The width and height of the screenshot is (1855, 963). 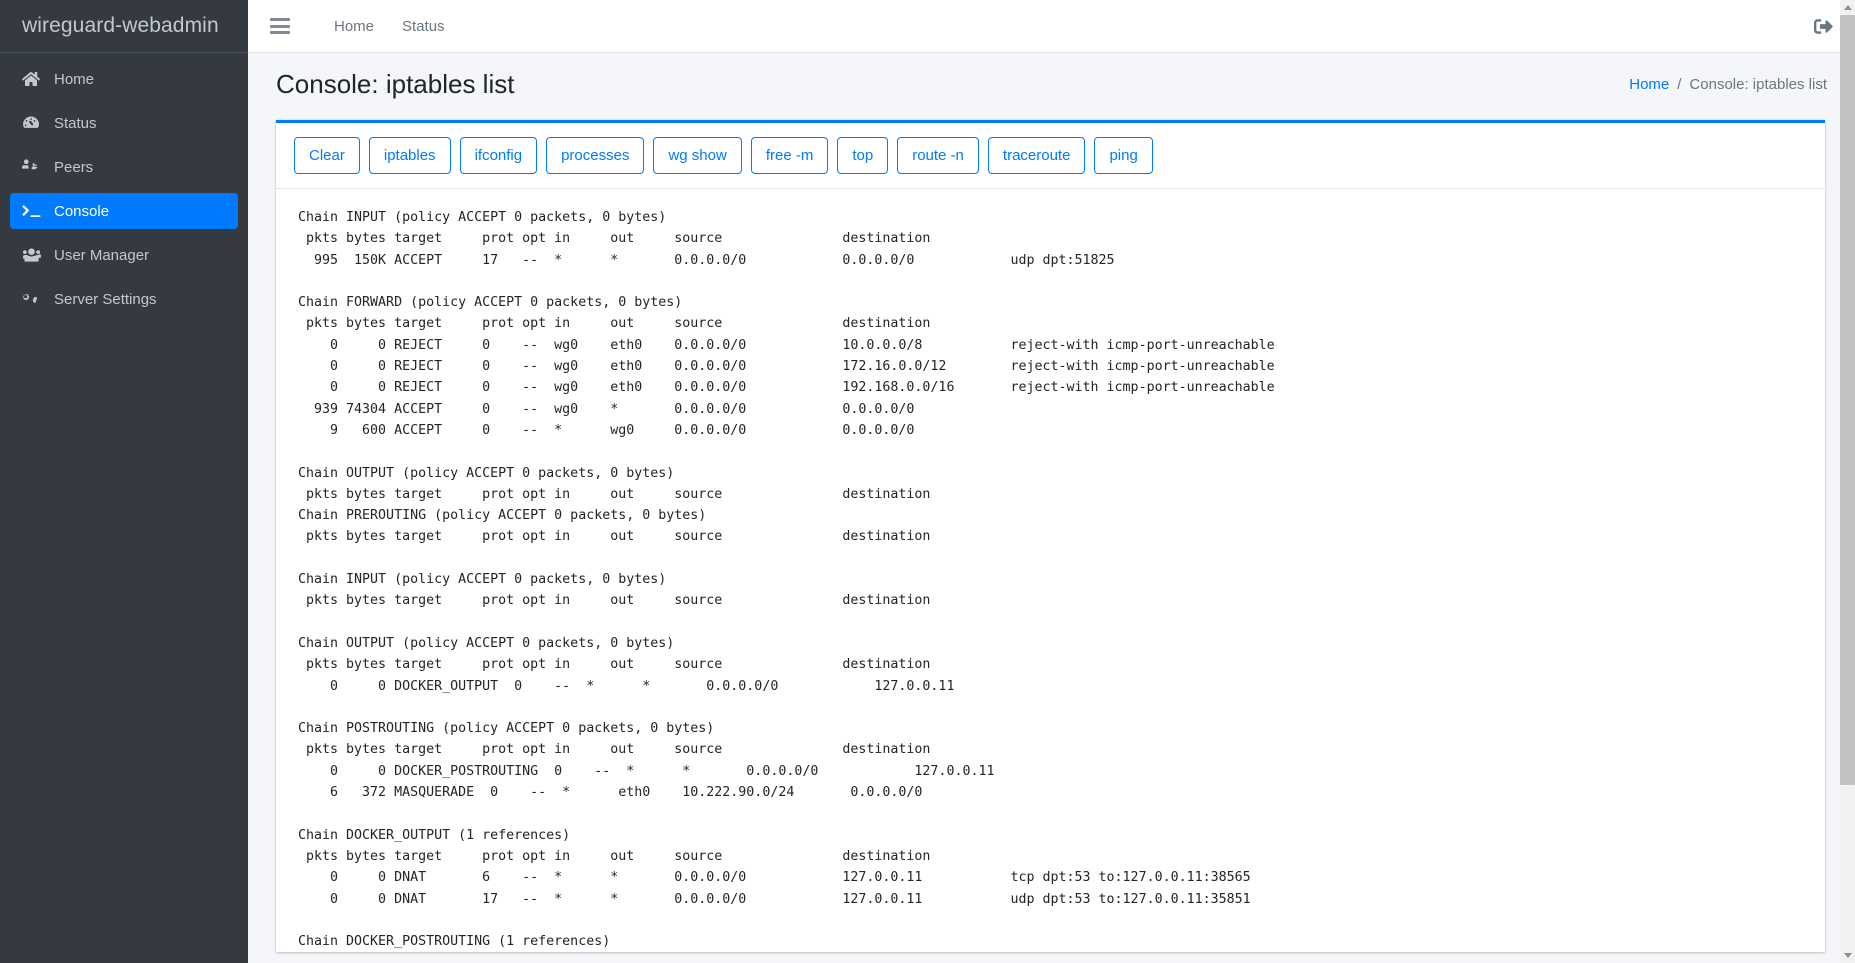 What do you see at coordinates (124, 211) in the screenshot?
I see `sidebar-item-console: Console` at bounding box center [124, 211].